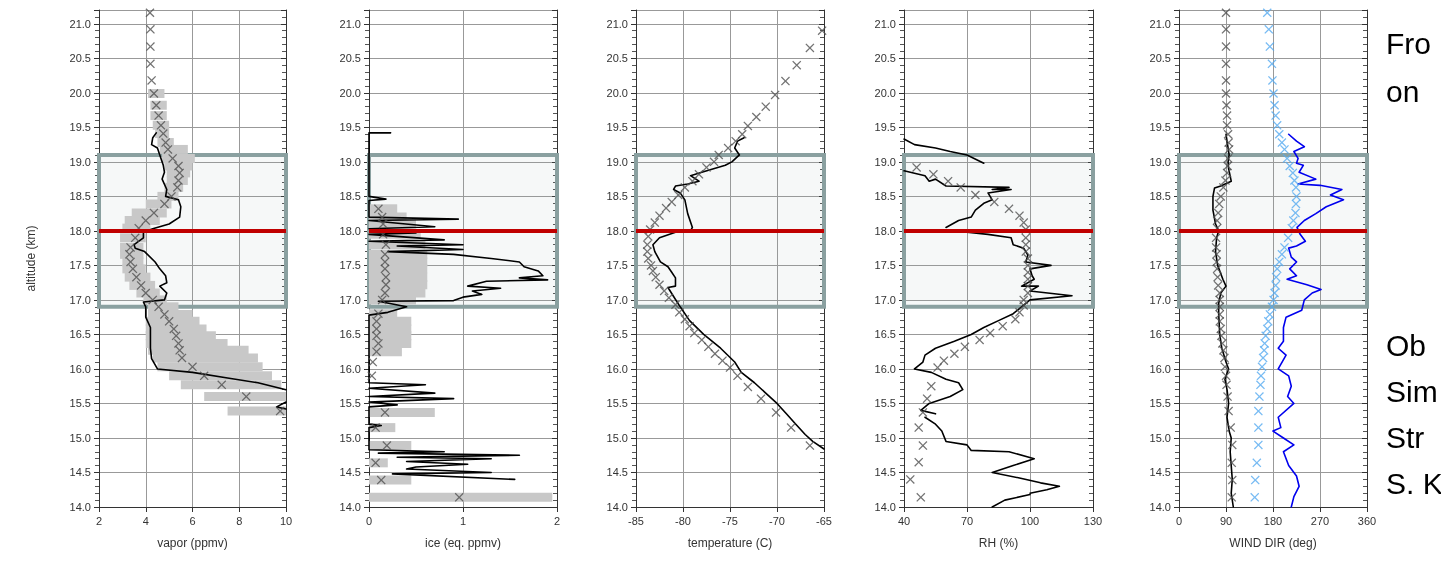  What do you see at coordinates (1408, 43) in the screenshot?
I see `text: Fro` at bounding box center [1408, 43].